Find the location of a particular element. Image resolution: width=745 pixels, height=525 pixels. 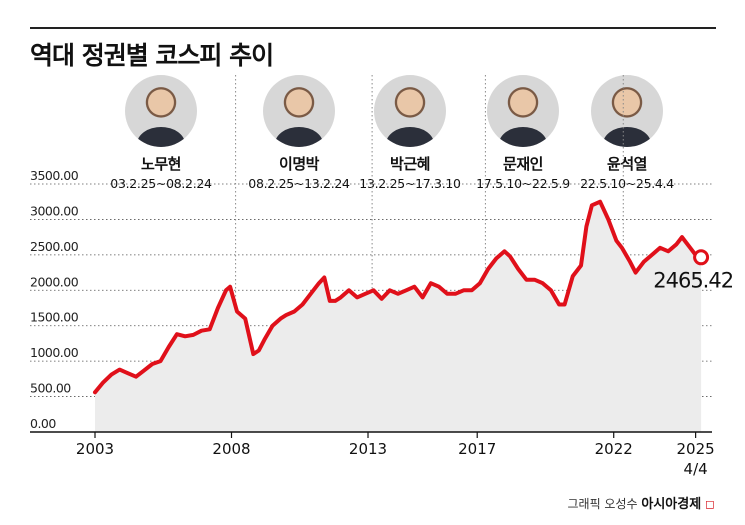

leader-moon: 문재인 17.5.10~22.5.9 is located at coordinates (523, 133).